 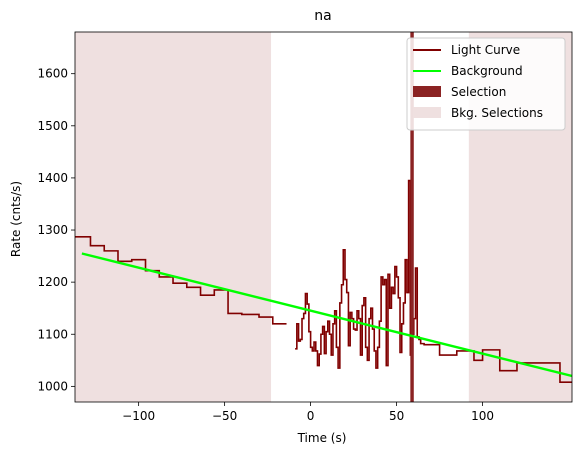 What do you see at coordinates (487, 71) in the screenshot?
I see `legend-label: Background` at bounding box center [487, 71].